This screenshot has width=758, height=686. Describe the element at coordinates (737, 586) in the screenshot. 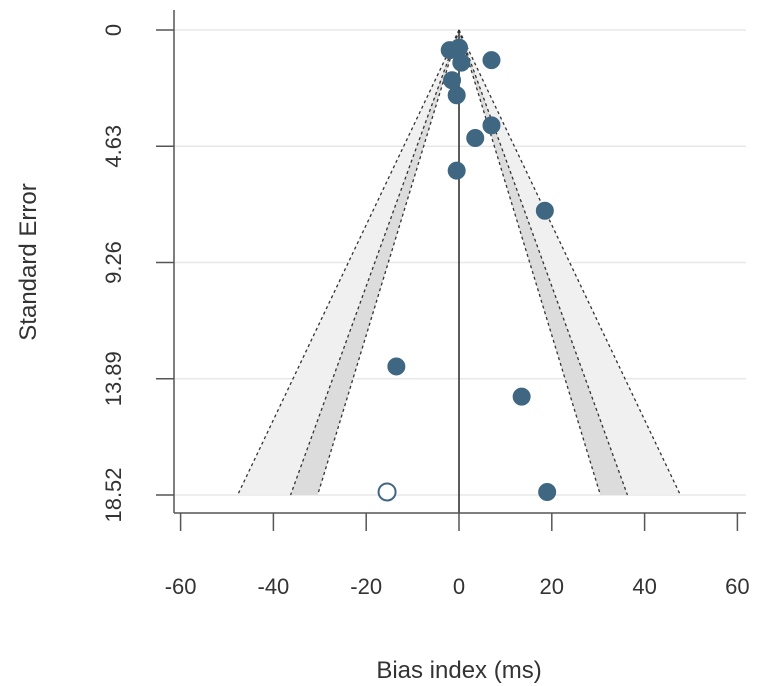

I see `x-tick-label-6: 60` at that location.